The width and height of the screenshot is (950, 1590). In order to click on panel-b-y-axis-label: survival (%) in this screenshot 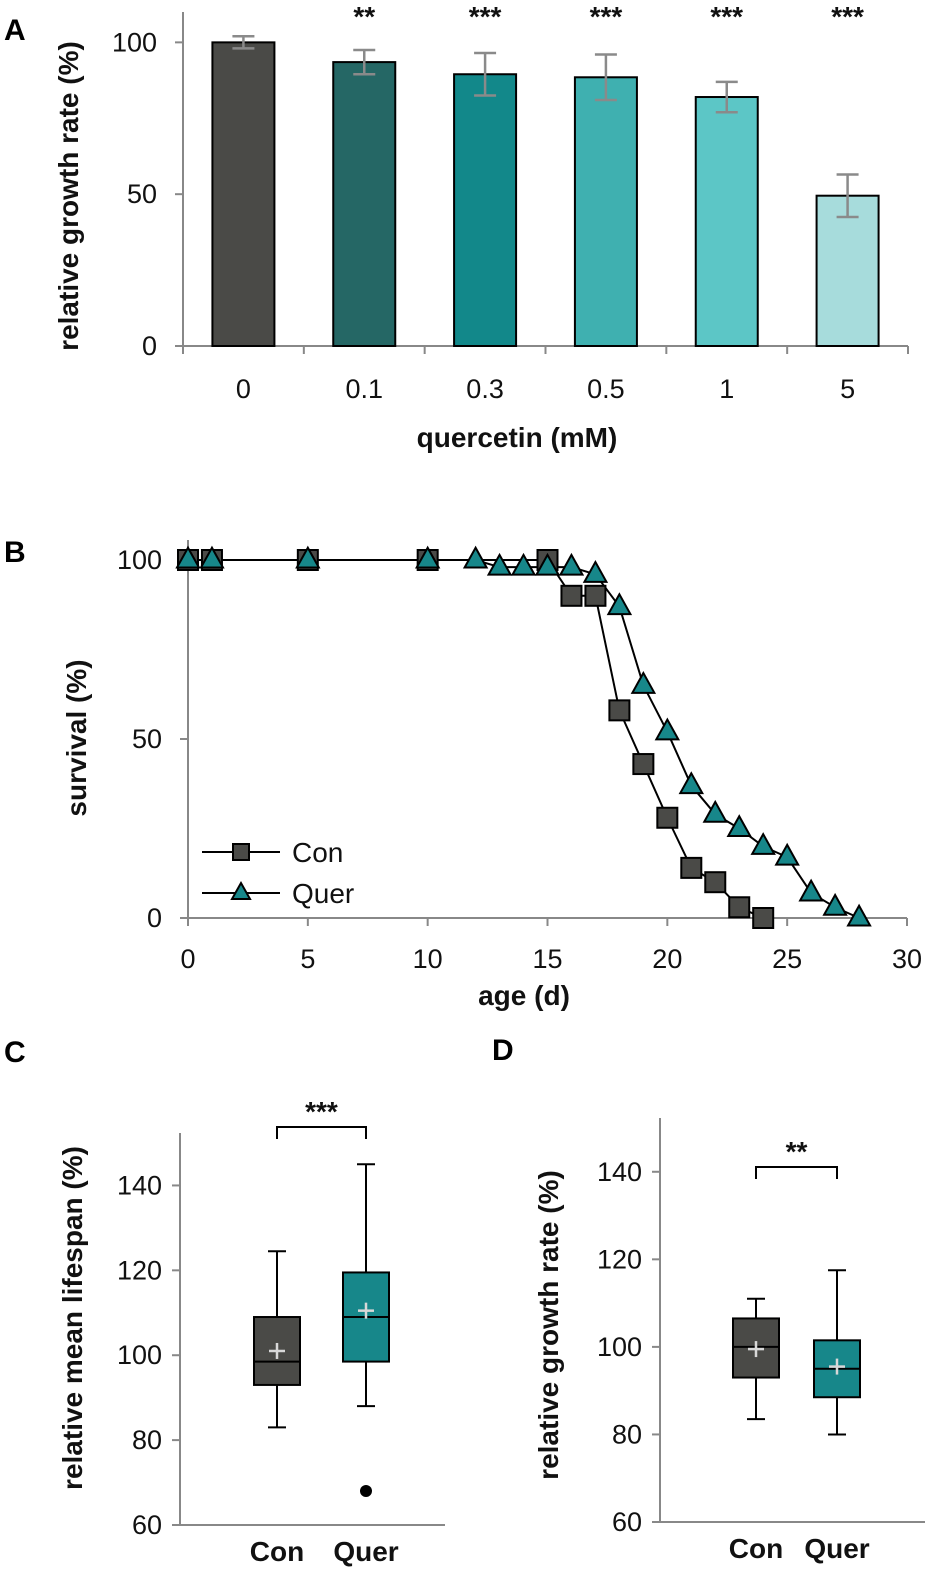, I will do `click(76, 737)`.